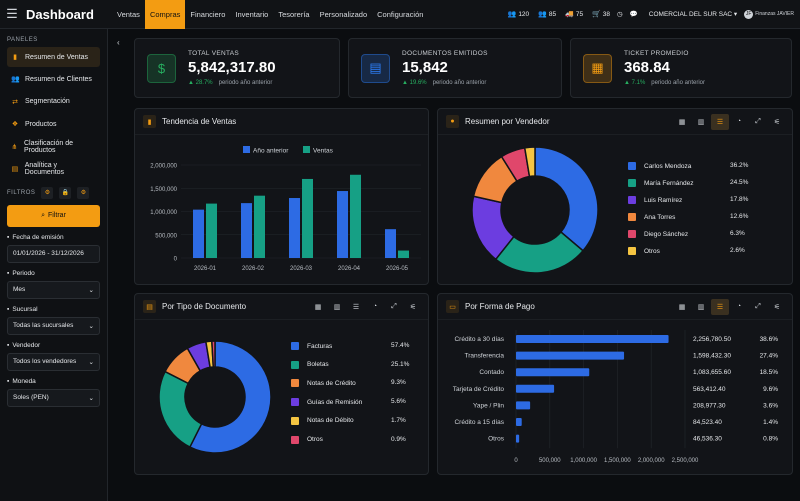  I want to click on document-donut, so click(215, 397).